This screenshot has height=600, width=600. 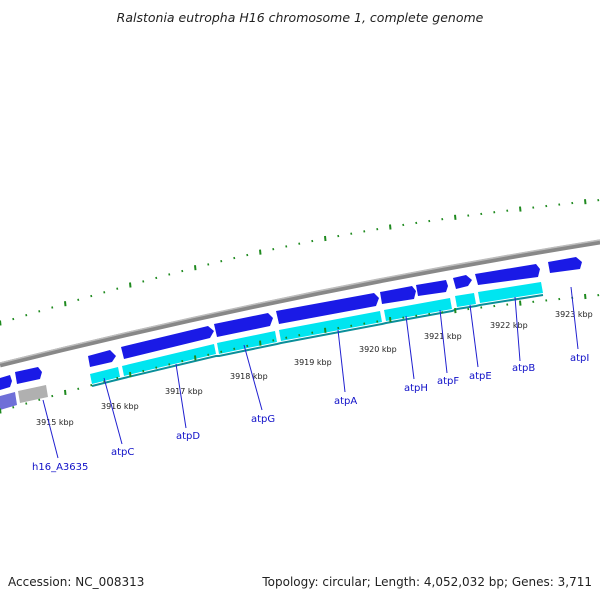 I want to click on gene-label-atpc: atpC, so click(x=122, y=452).